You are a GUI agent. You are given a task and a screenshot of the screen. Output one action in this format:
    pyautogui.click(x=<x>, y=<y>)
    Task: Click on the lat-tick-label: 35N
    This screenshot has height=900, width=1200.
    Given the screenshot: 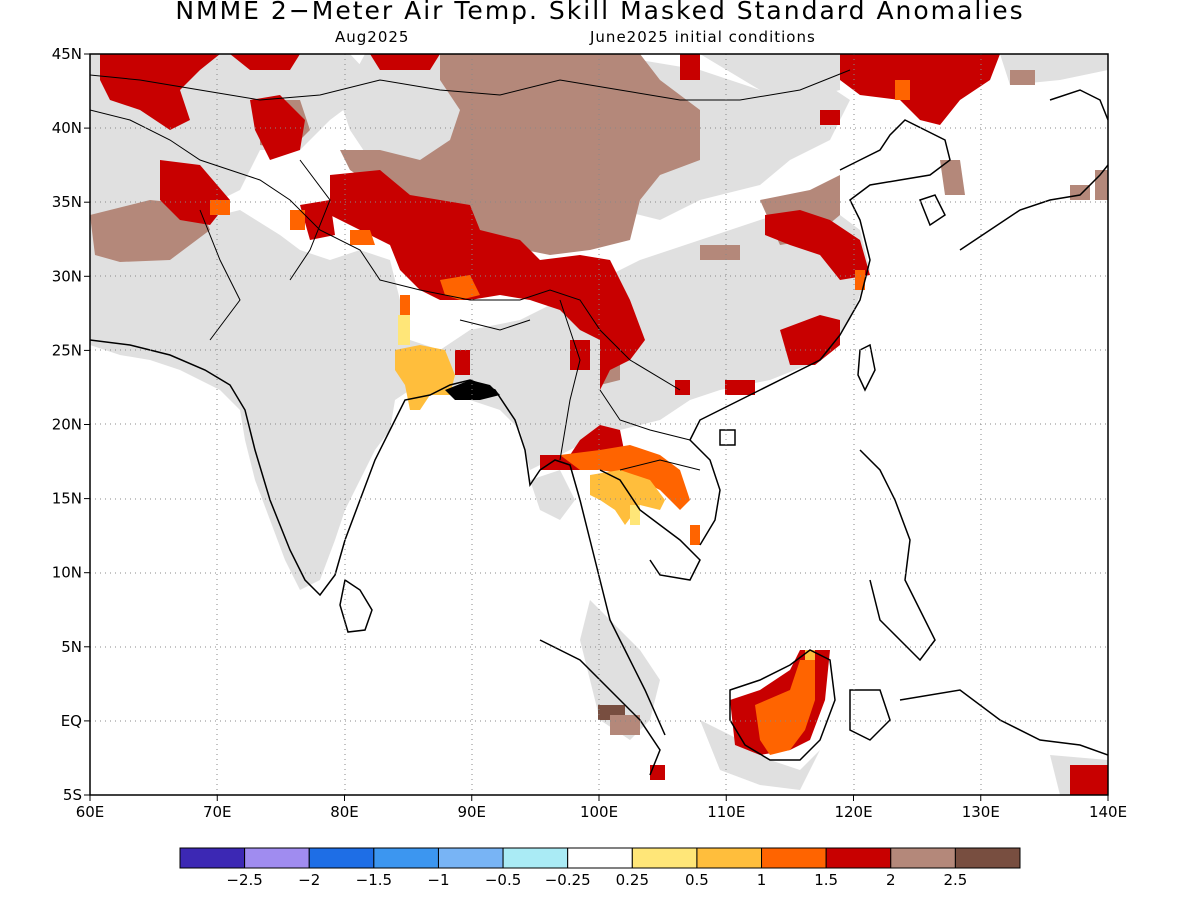 What is the action you would take?
    pyautogui.click(x=67, y=202)
    